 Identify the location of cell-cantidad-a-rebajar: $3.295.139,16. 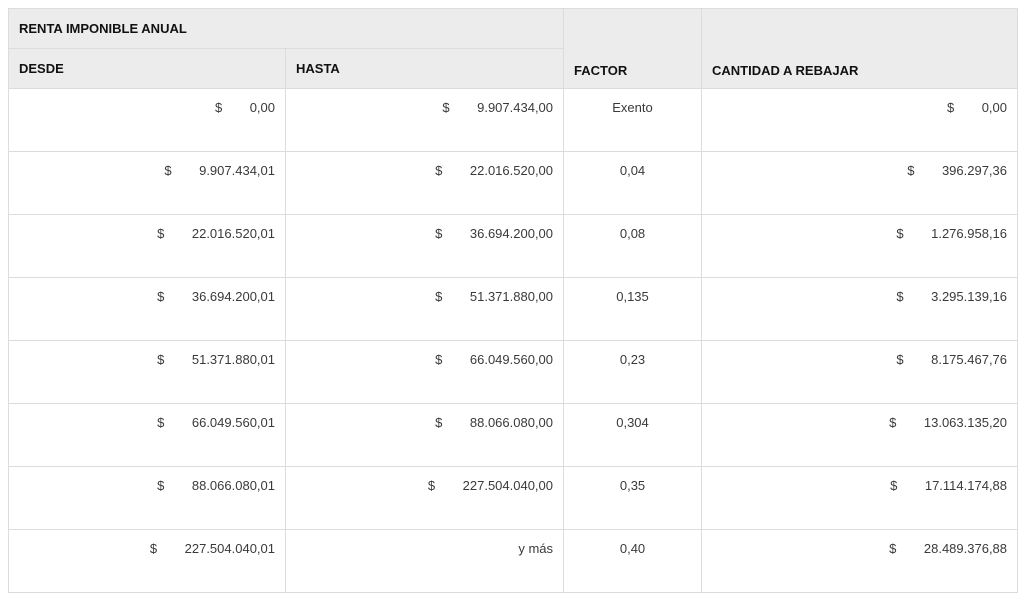
(860, 309).